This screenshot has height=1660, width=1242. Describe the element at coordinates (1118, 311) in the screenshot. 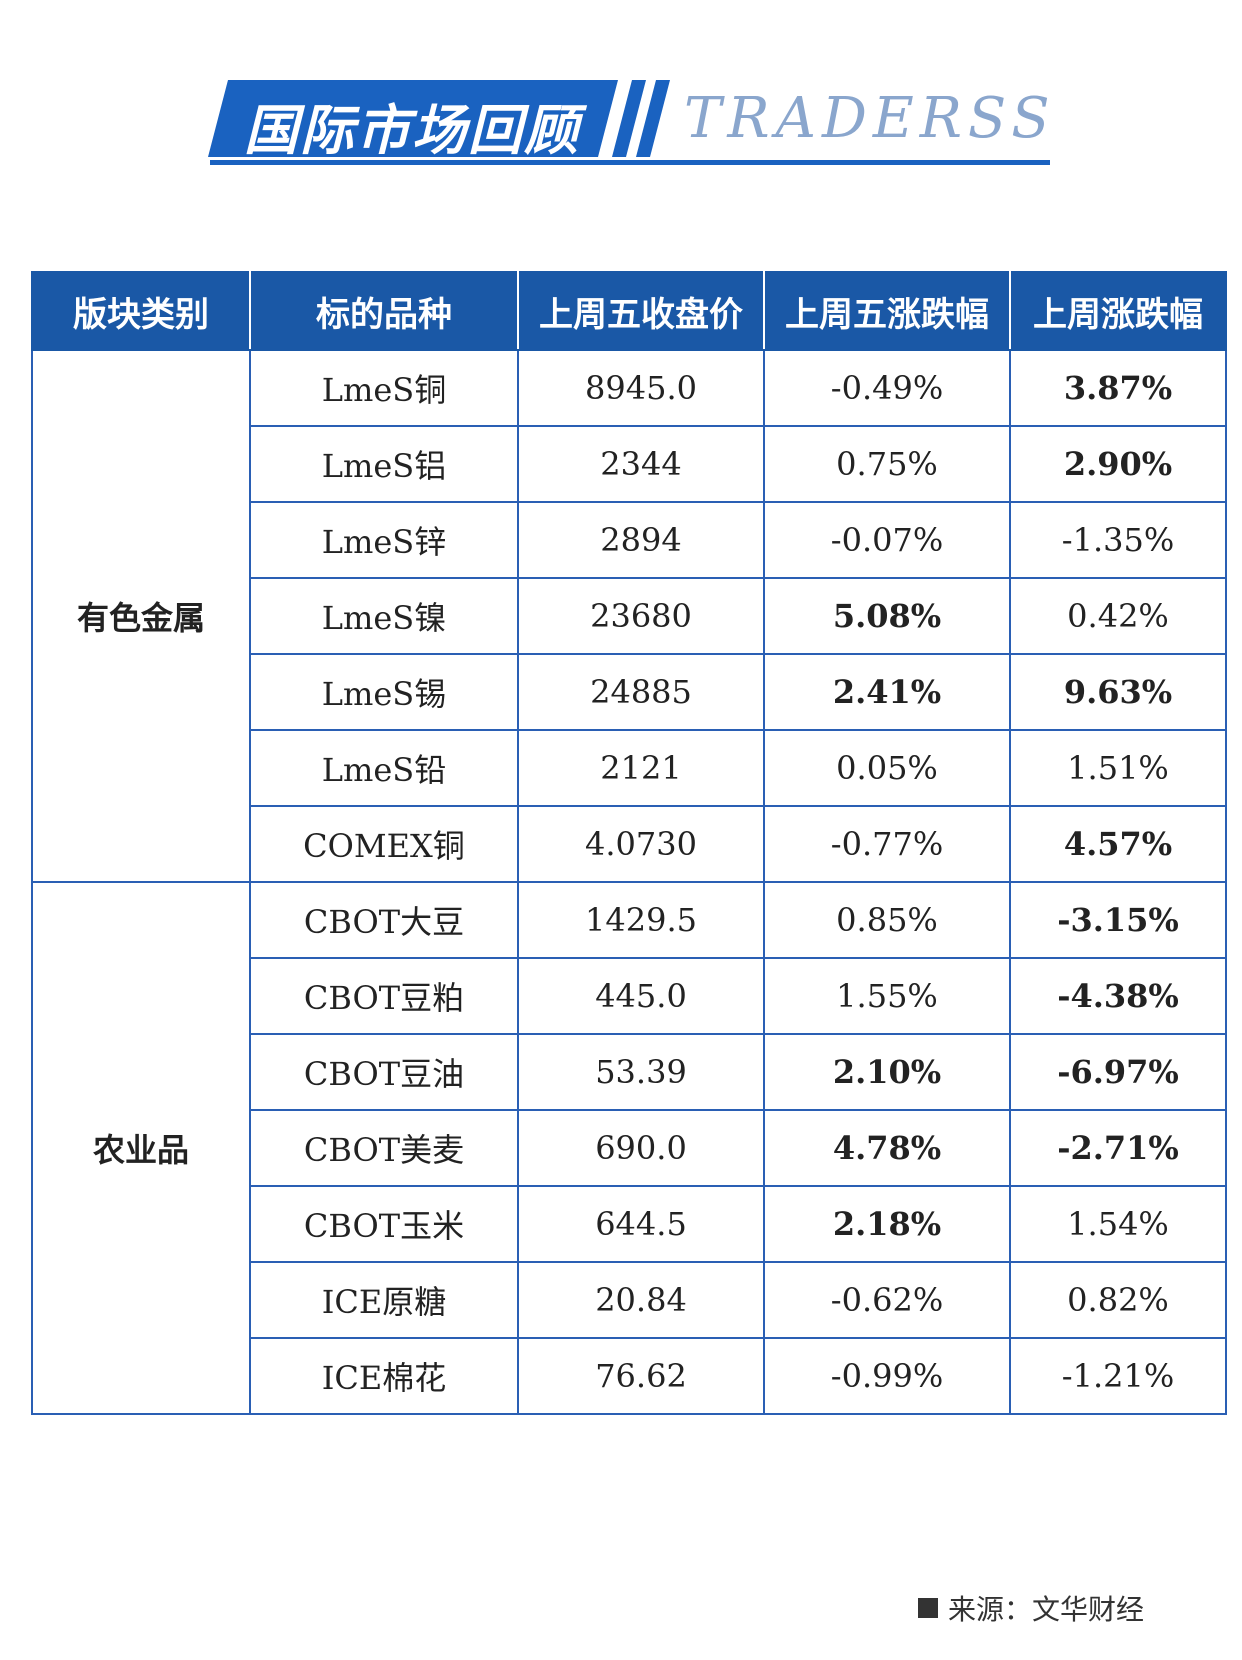

I see `header-week-change: 上周涨跌幅` at that location.